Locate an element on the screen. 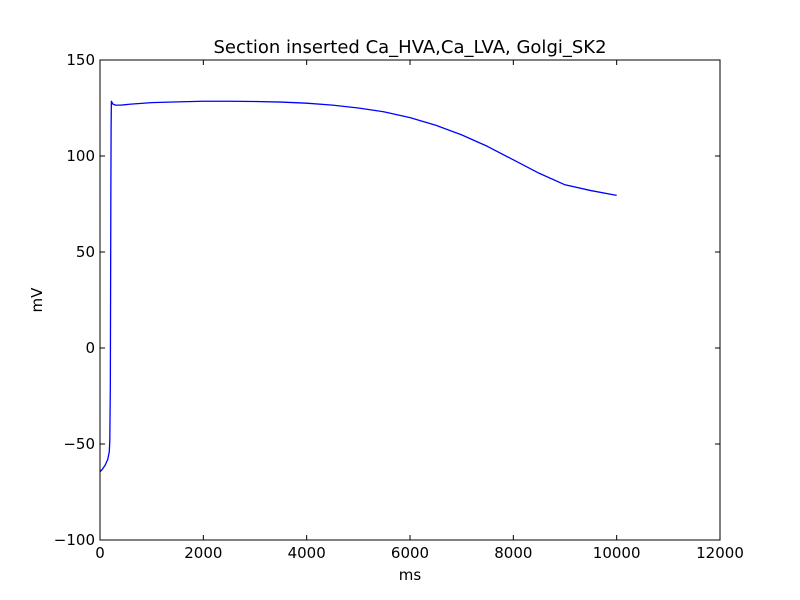 The height and width of the screenshot is (600, 800). y-axis-label: mV is located at coordinates (37, 300).